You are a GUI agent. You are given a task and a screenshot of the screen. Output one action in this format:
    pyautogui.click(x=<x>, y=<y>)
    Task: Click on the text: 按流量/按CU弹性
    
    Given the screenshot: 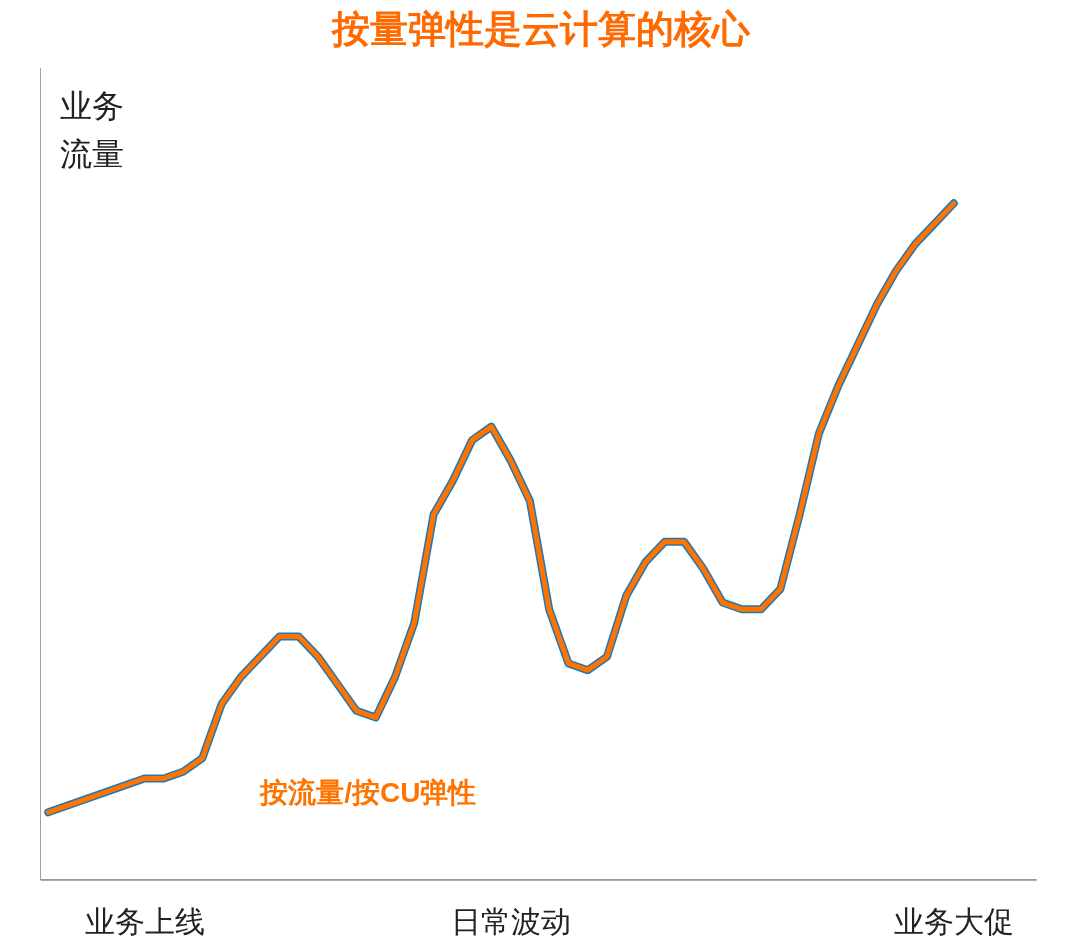 What is the action you would take?
    pyautogui.click(x=368, y=792)
    